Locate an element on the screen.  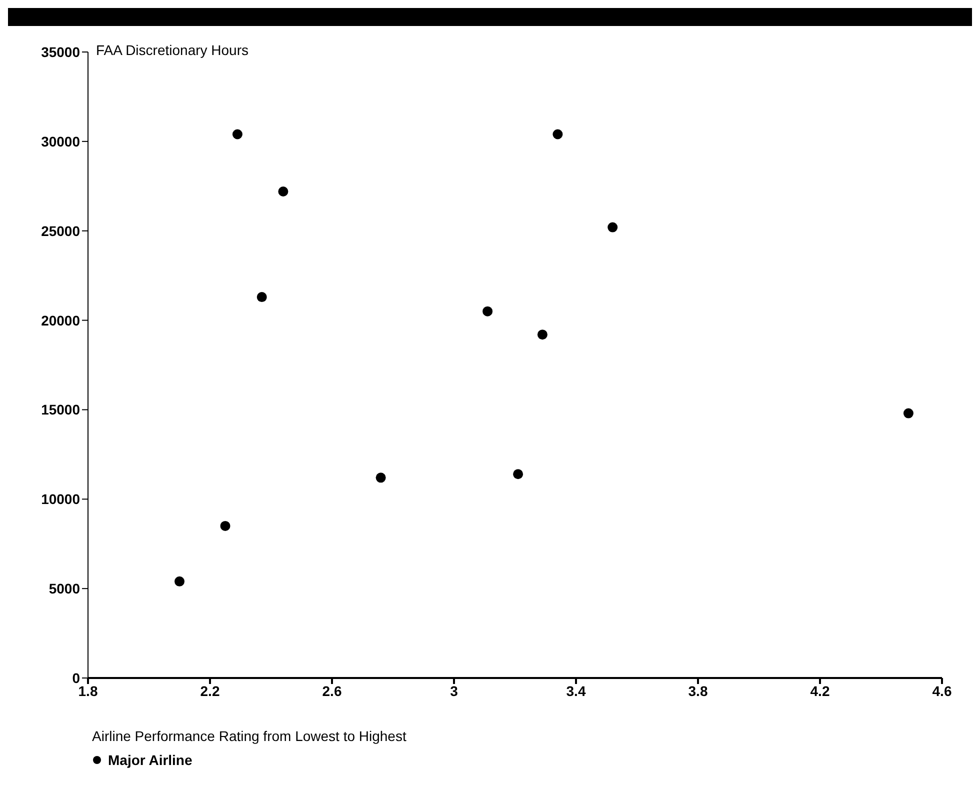
x-tick-label: 3 is located at coordinates (454, 690).